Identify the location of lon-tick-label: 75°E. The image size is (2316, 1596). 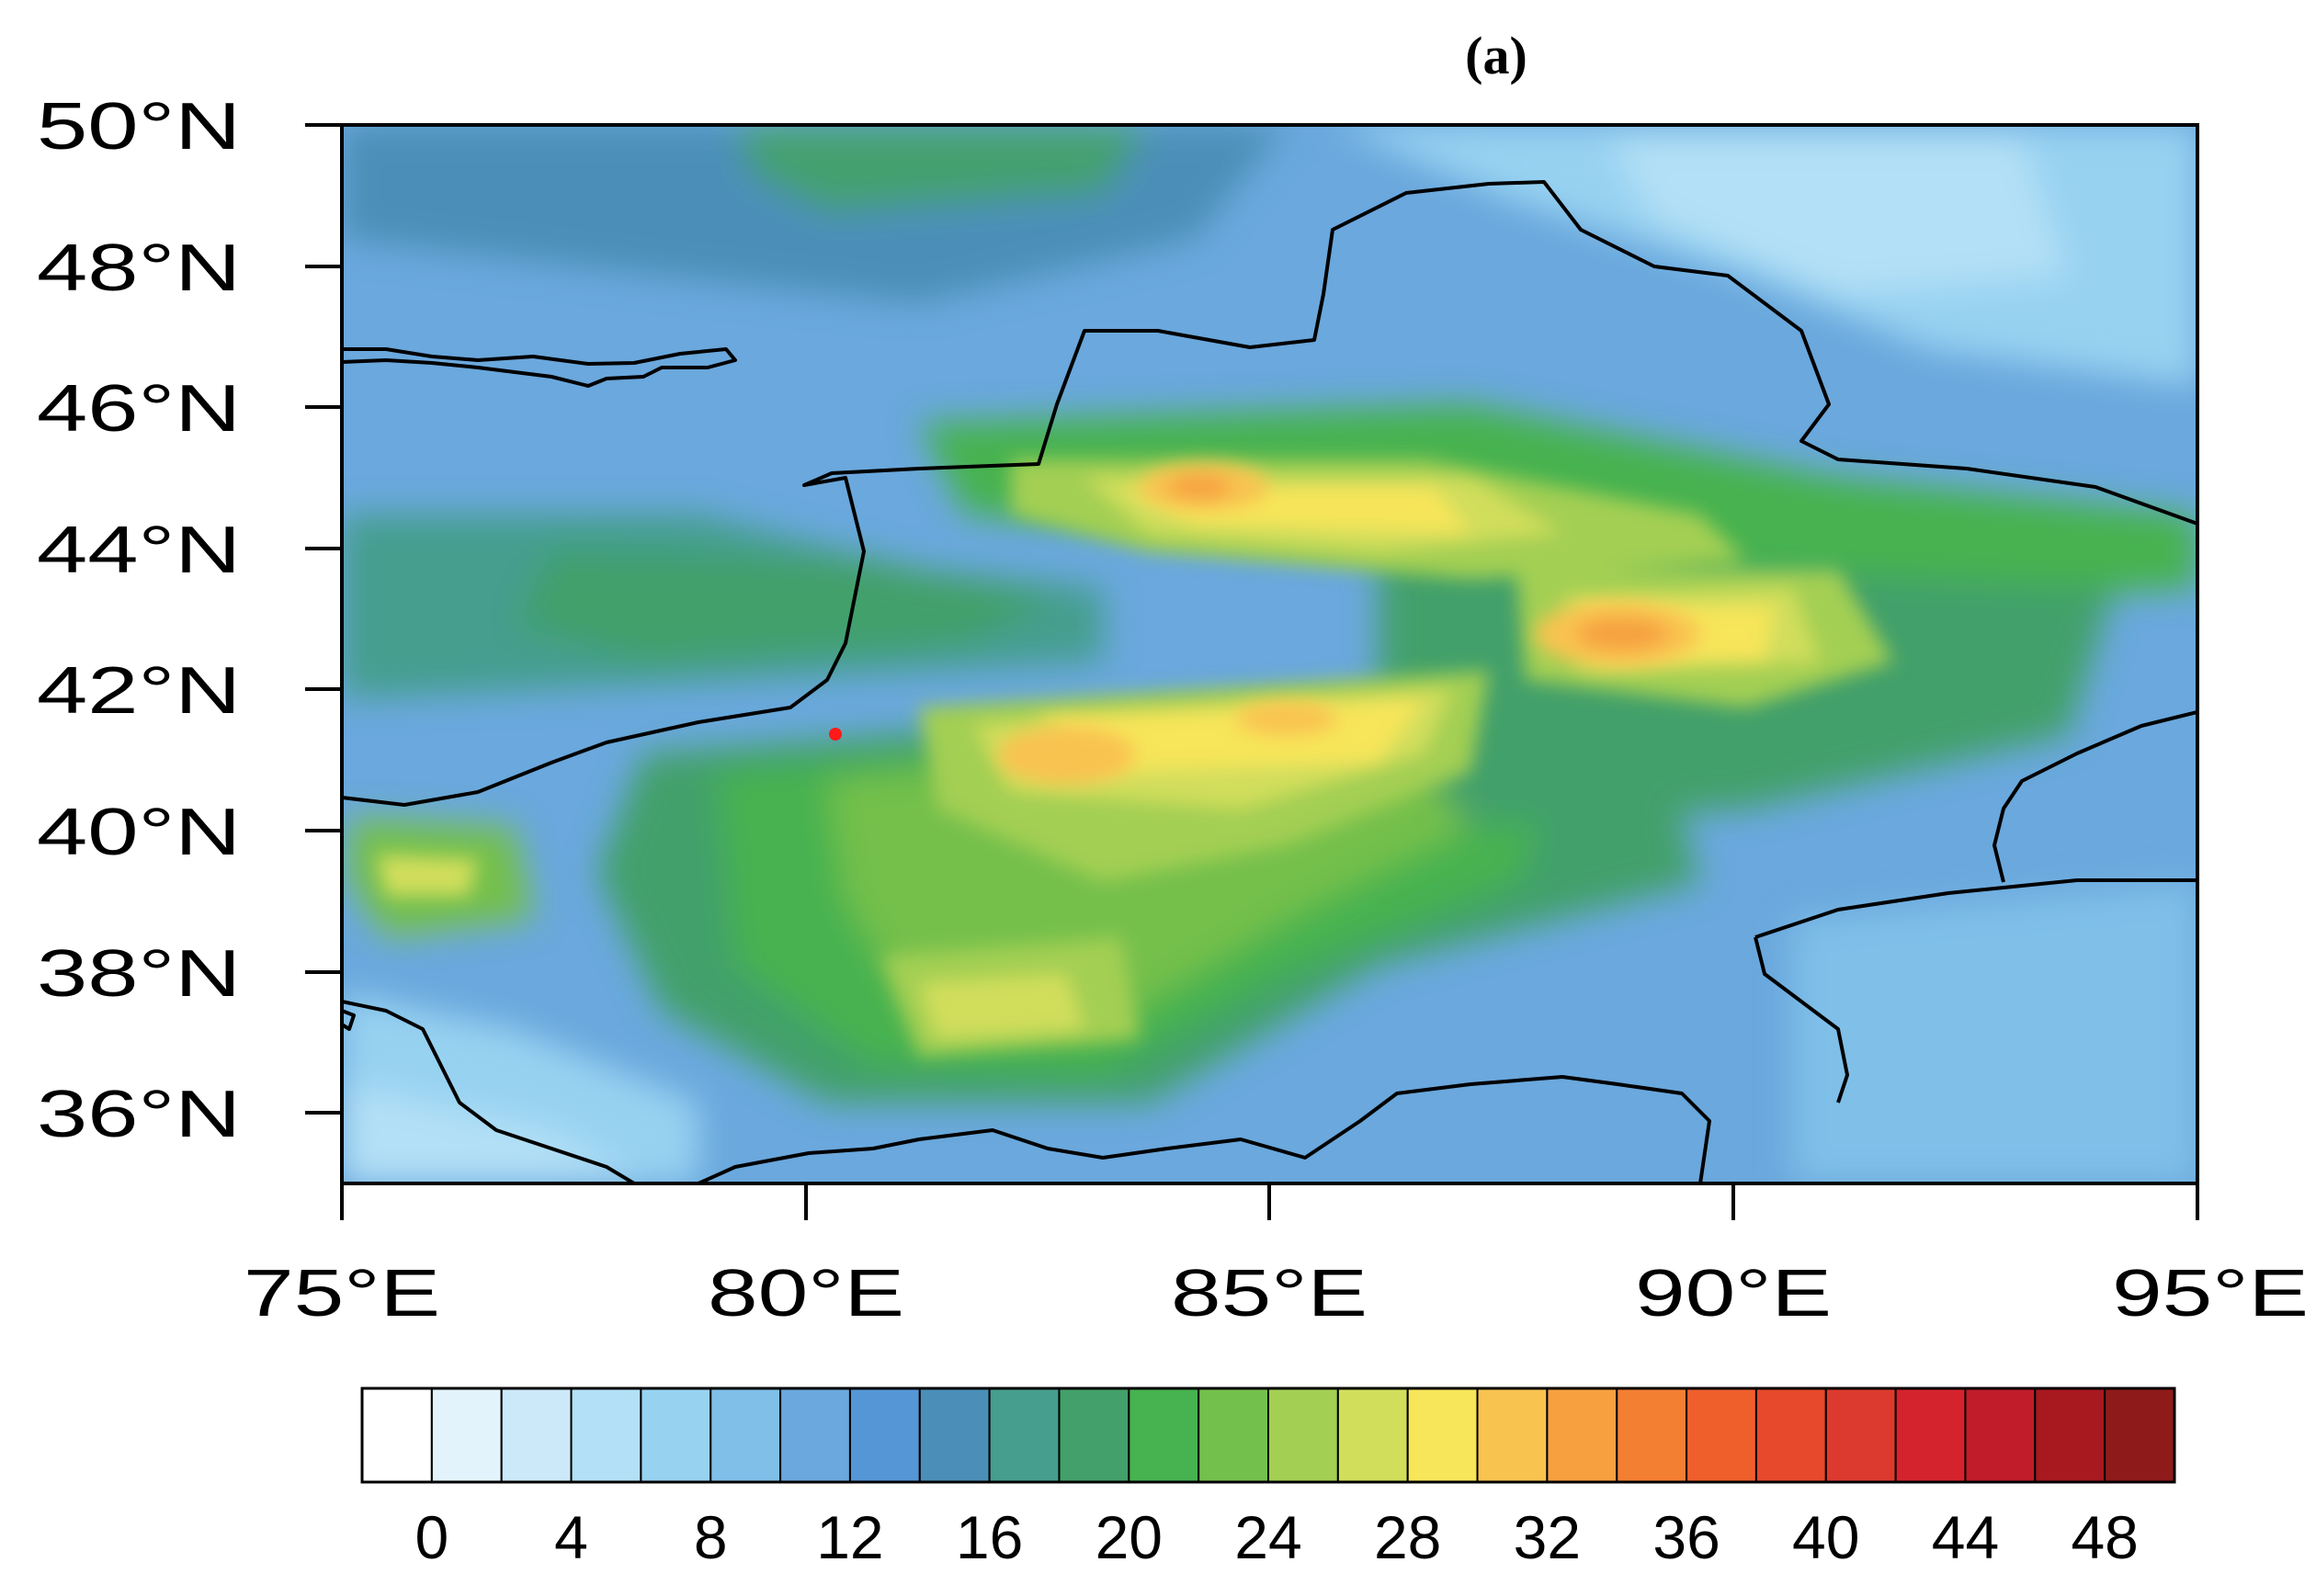
(342, 1293).